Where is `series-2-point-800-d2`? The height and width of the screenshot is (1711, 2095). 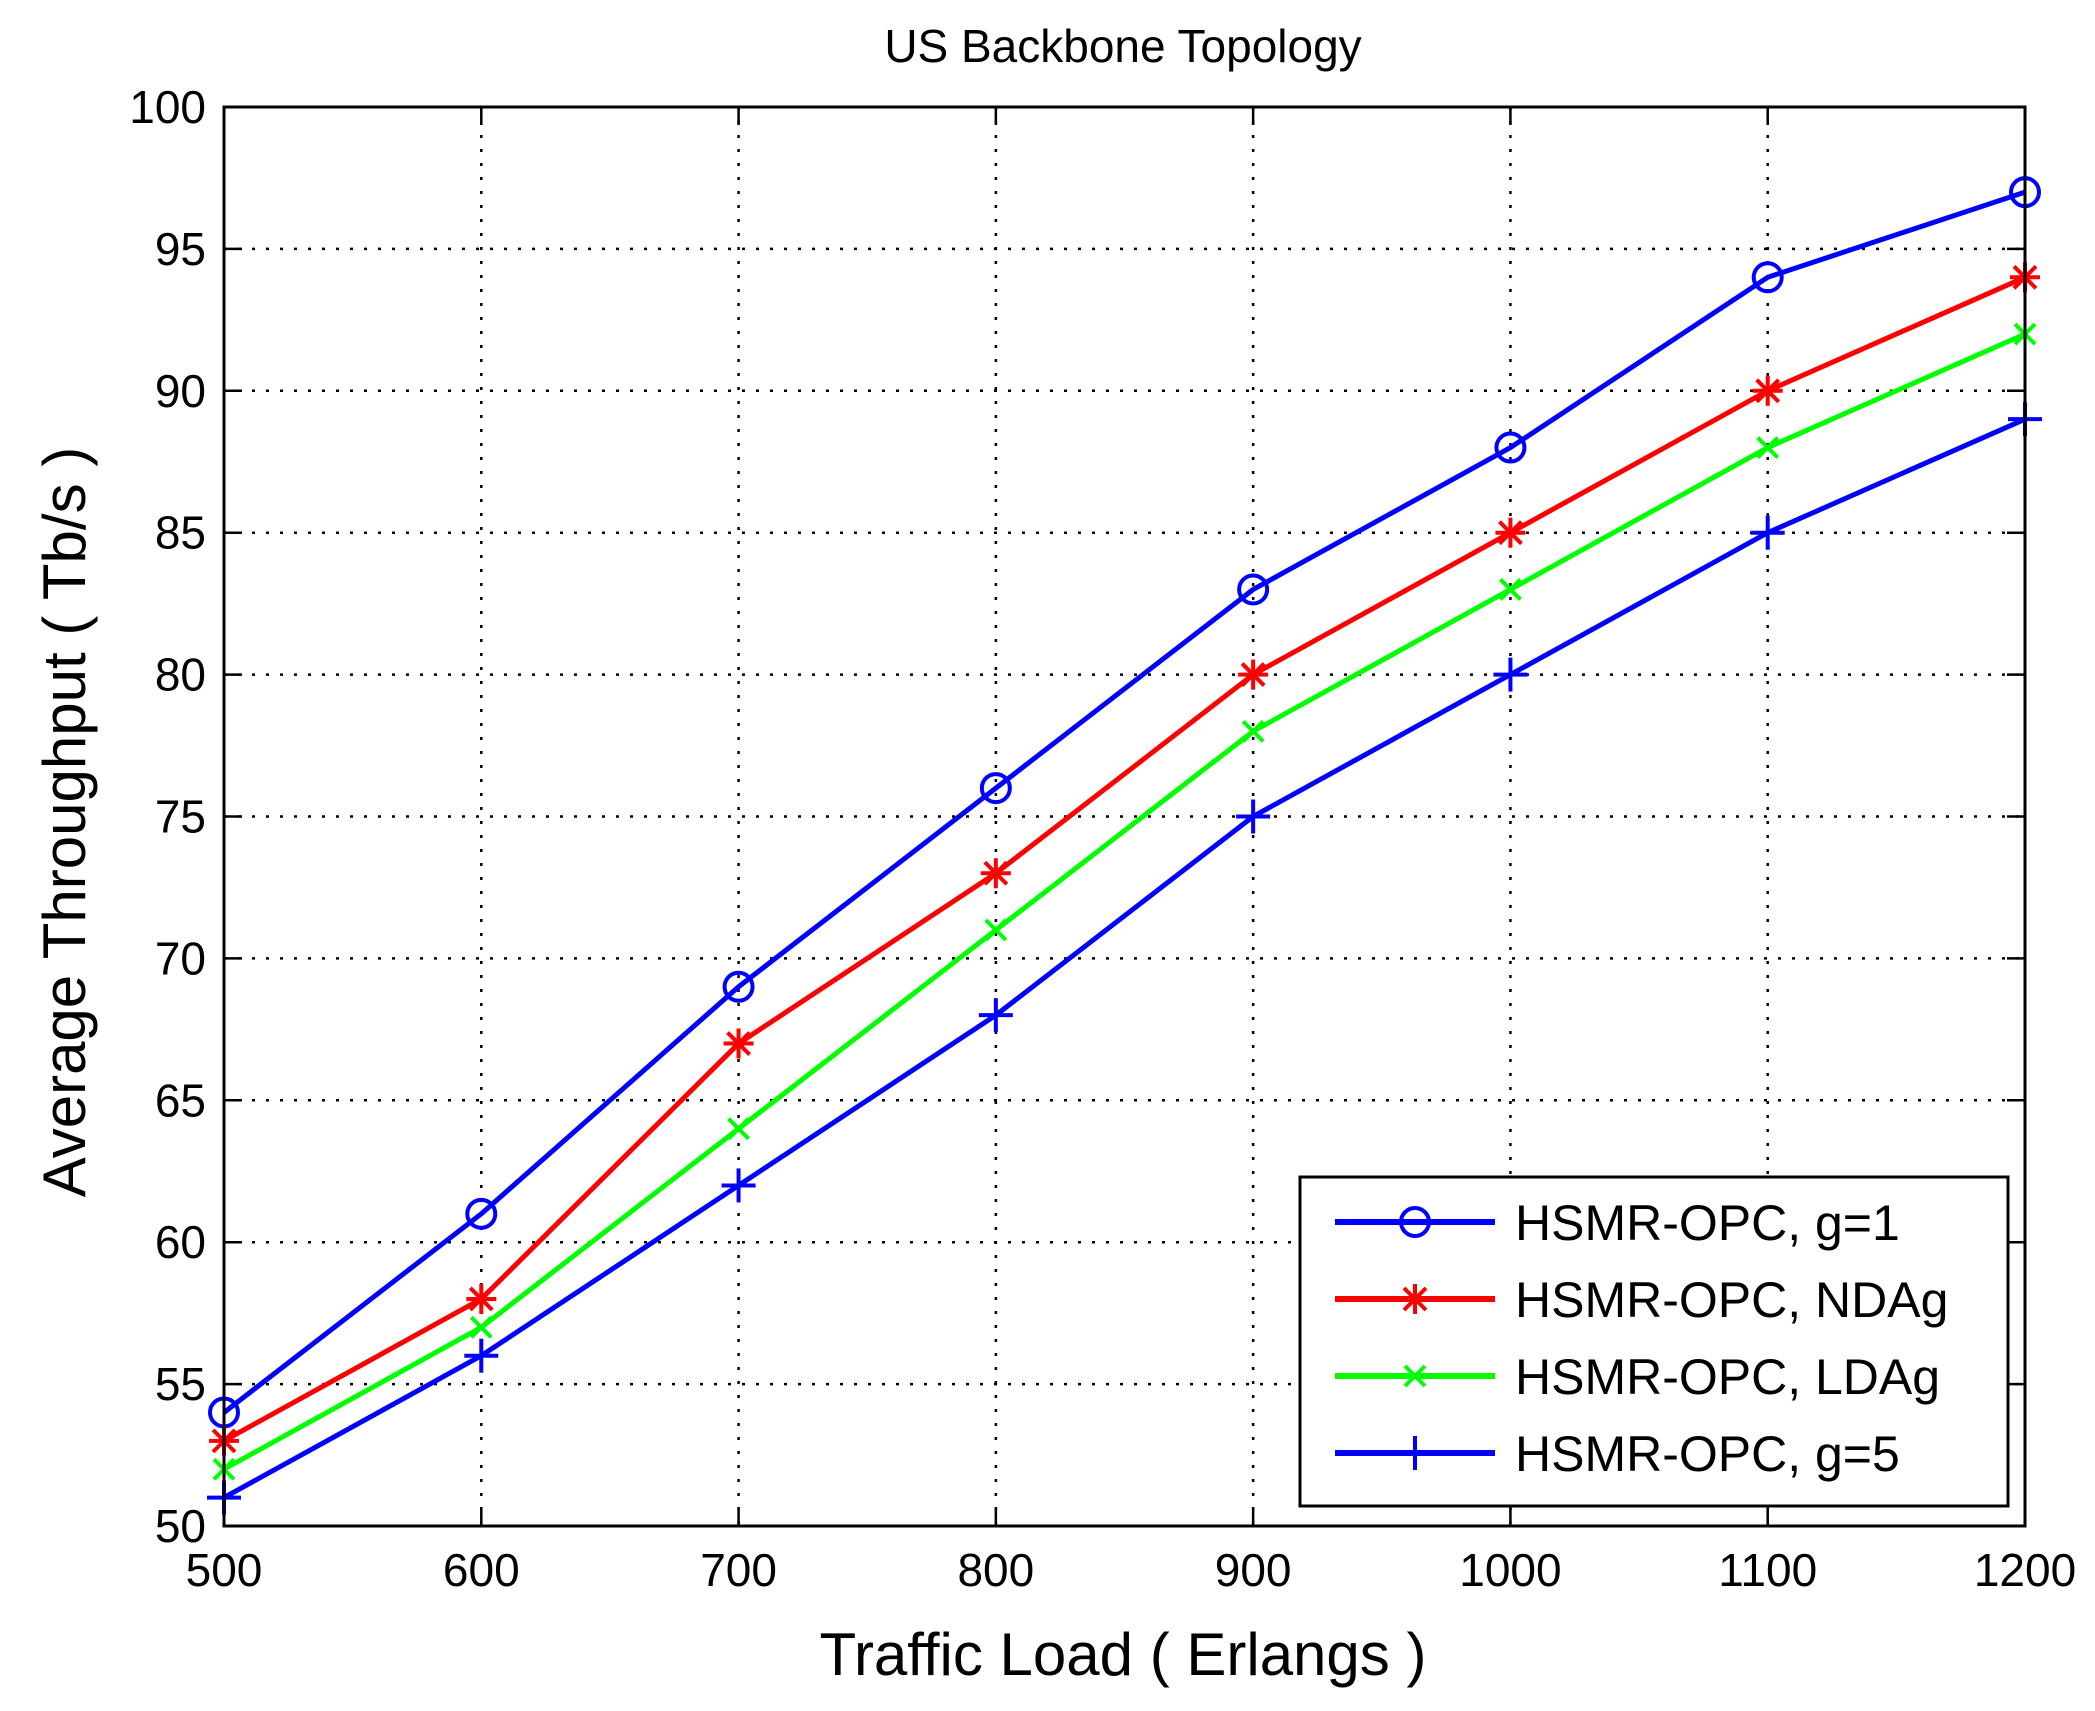 series-2-point-800-d2 is located at coordinates (996, 873).